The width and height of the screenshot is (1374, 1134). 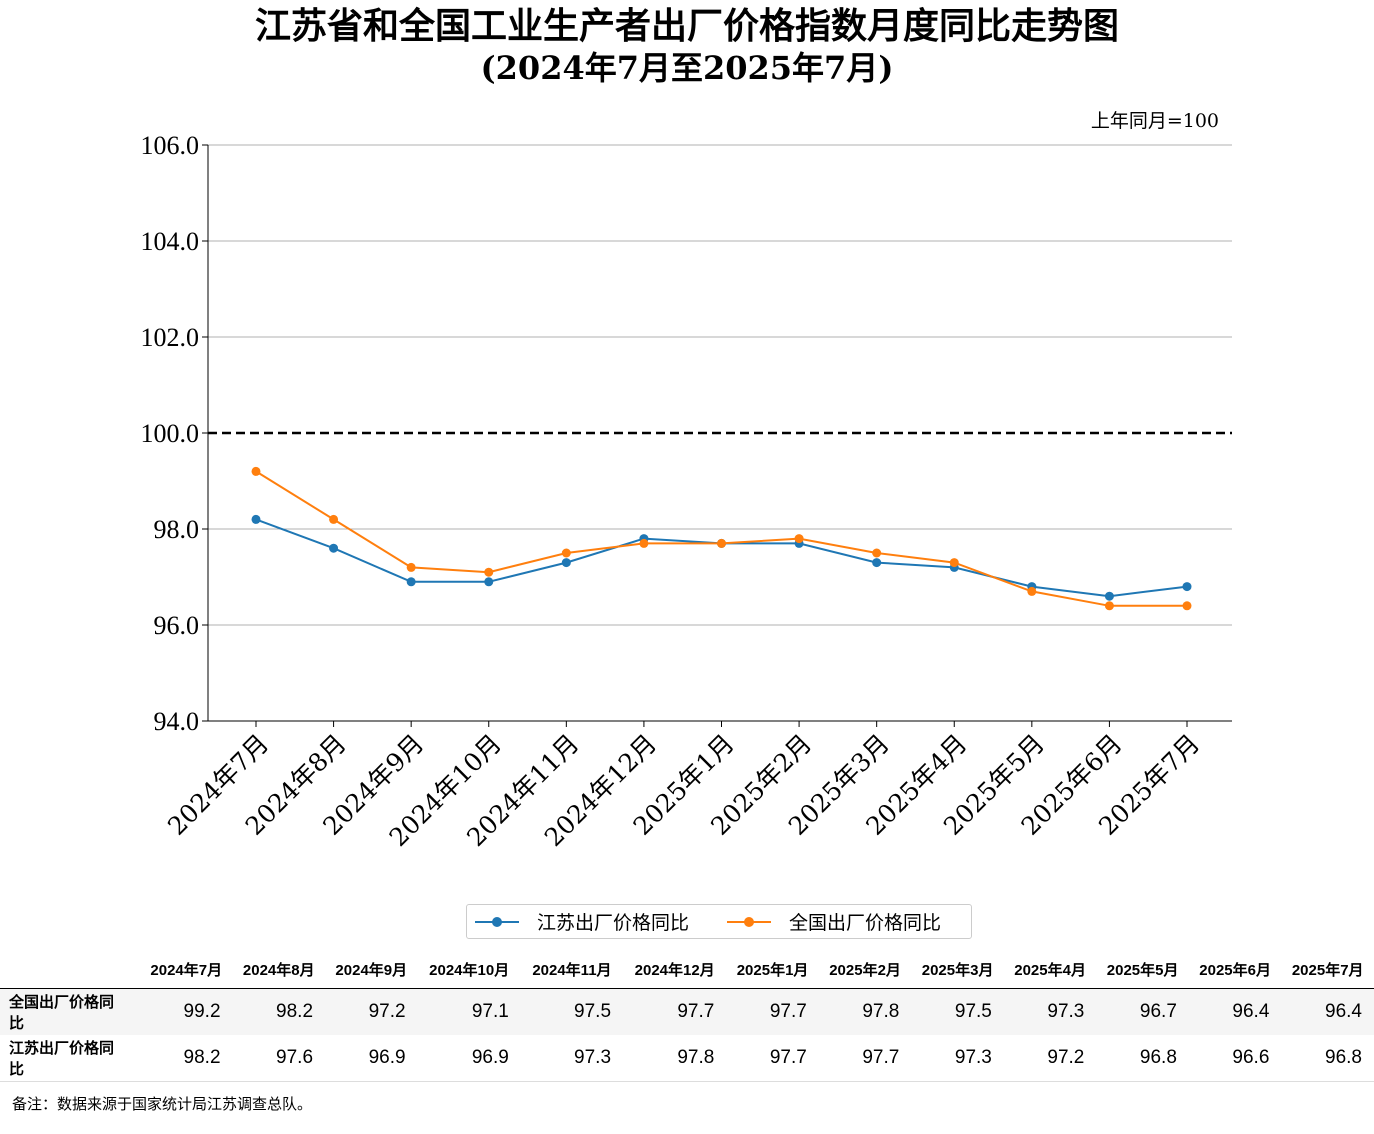 I want to click on y-tick-label: 94.0, so click(x=177, y=721).